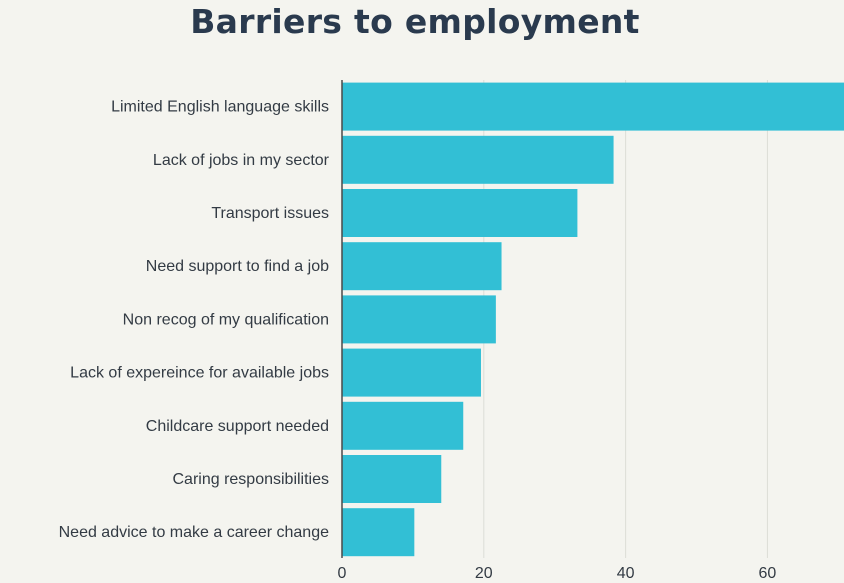 Image resolution: width=844 pixels, height=583 pixels. Describe the element at coordinates (237, 426) in the screenshot. I see `category-label-6: Childcare support needed` at that location.